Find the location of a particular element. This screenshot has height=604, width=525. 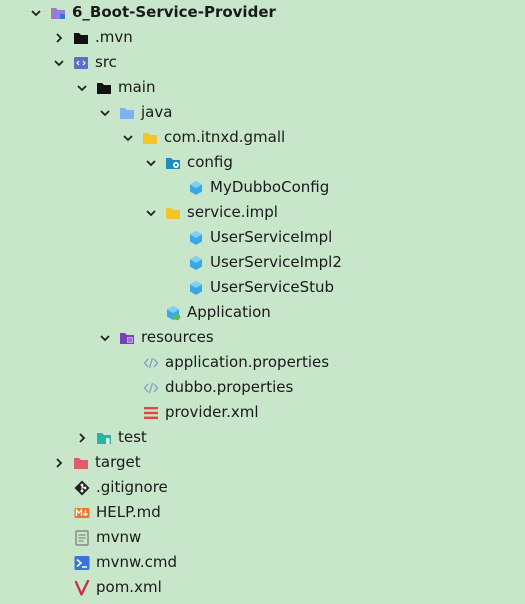

tree-node-config: config is located at coordinates (188, 162).